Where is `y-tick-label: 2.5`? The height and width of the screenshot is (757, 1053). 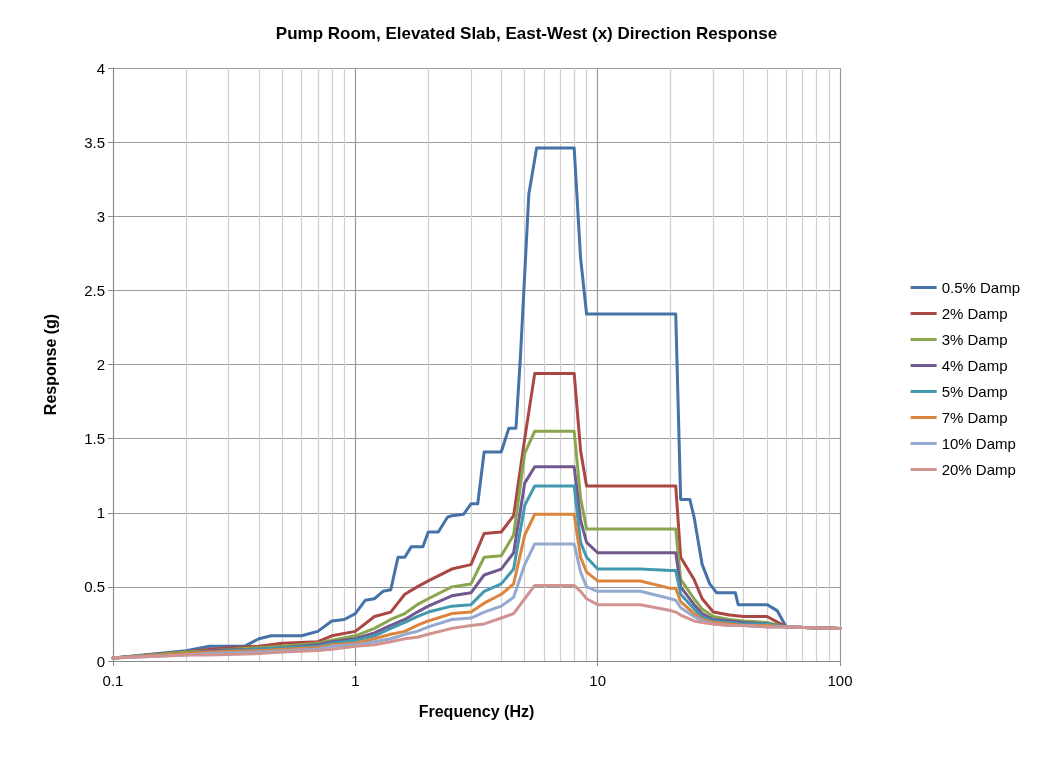 y-tick-label: 2.5 is located at coordinates (94, 290).